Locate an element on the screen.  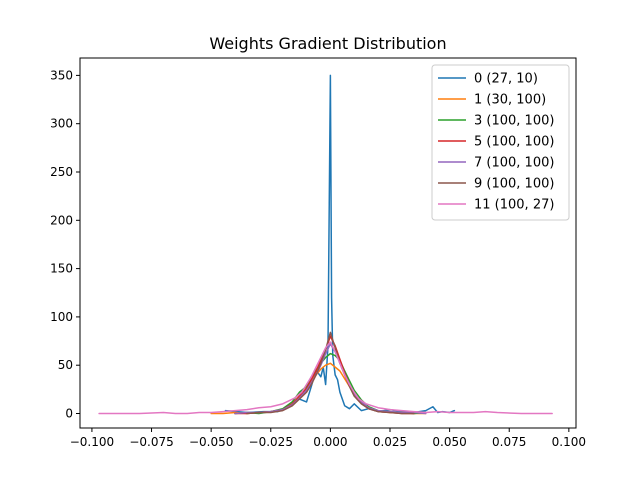
y-tick-label: 100 is located at coordinates (61, 317).